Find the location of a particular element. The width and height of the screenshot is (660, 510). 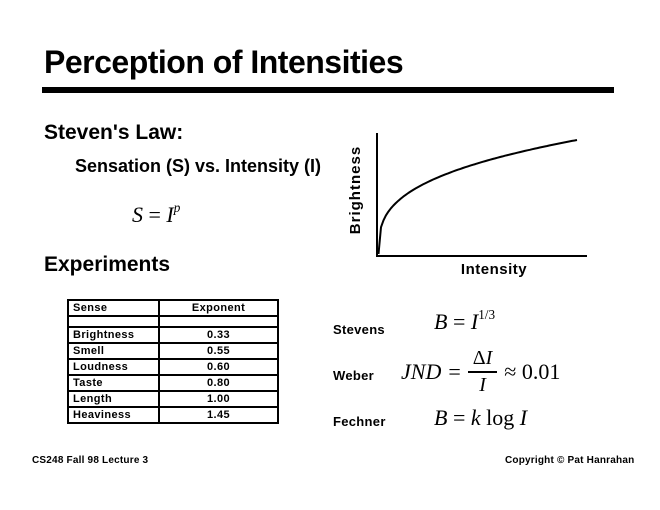

x-axis-label: Intensity is located at coordinates (494, 269).